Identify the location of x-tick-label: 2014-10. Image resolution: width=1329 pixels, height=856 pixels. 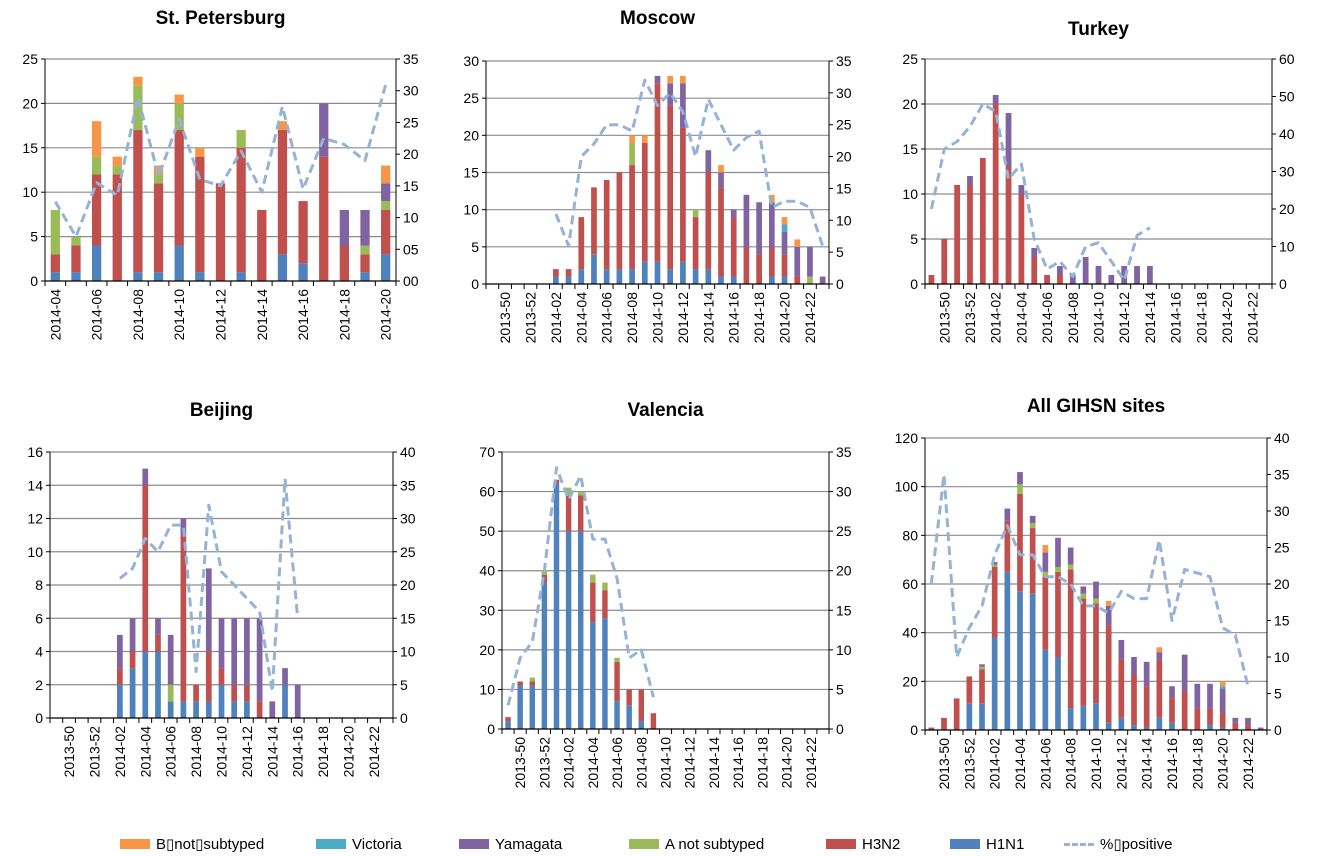
(1099, 318).